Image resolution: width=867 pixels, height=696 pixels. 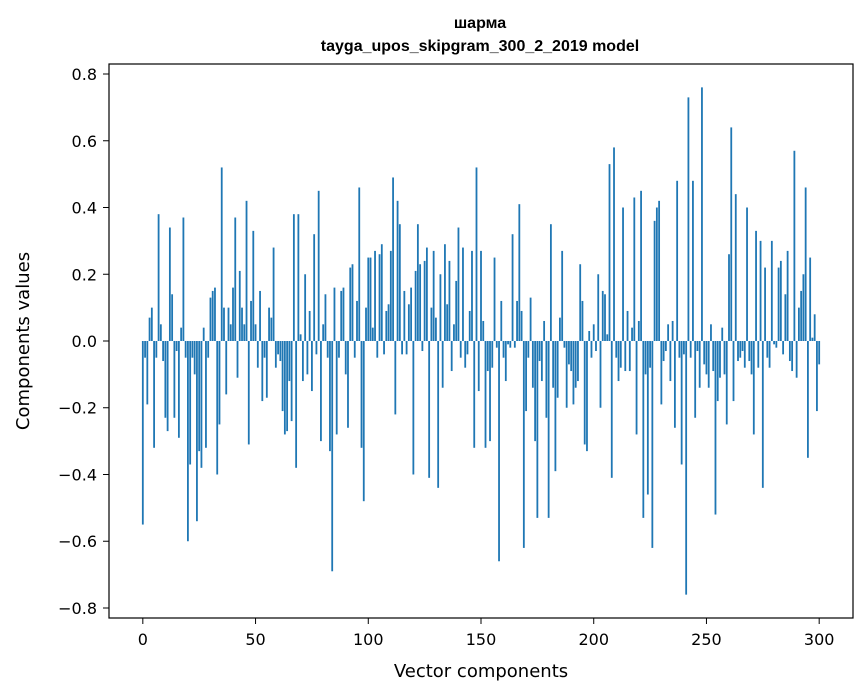 I want to click on x-axis-ticks: 0 50 100 150 200 250 300, so click(x=486, y=633).